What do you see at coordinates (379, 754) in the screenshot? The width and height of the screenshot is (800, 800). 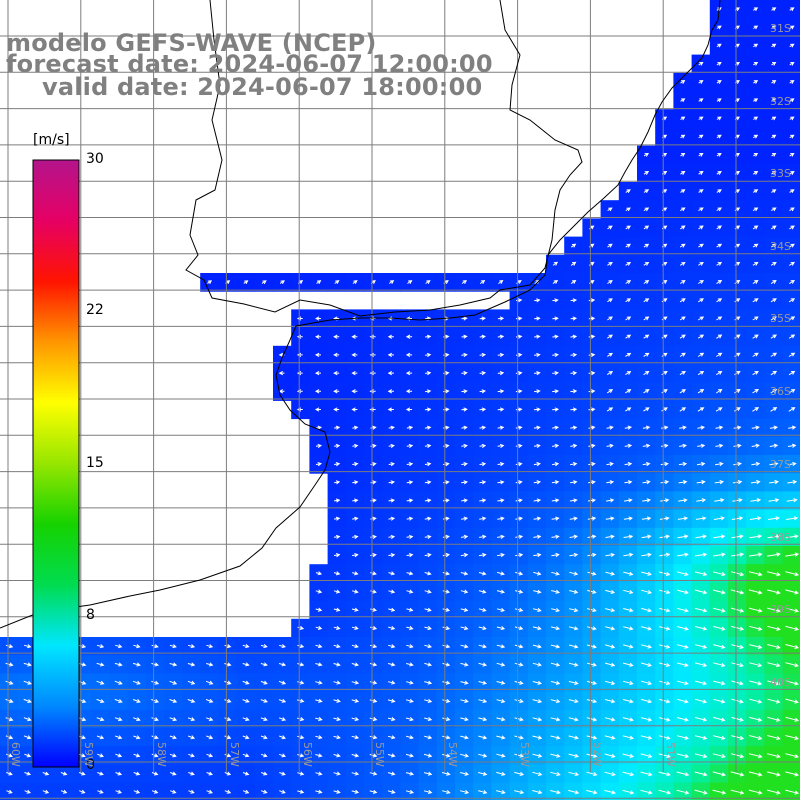 I see `lon-label: 55W` at bounding box center [379, 754].